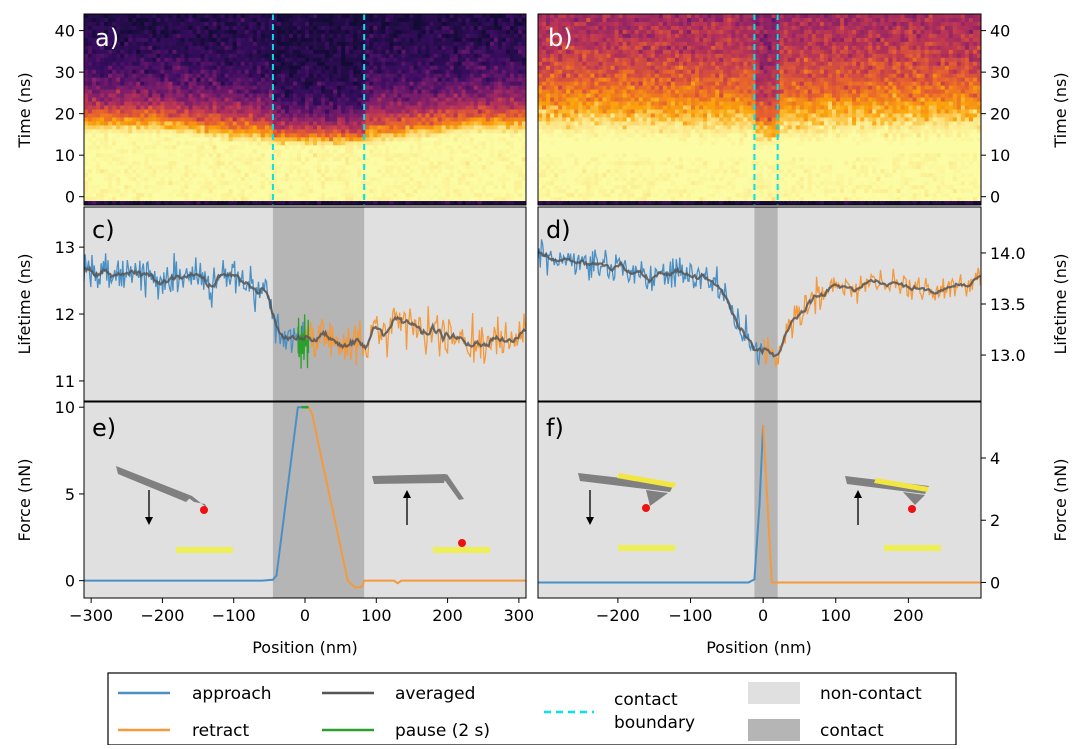 This screenshot has width=1086, height=749. Describe the element at coordinates (305, 647) in the screenshot. I see `xlabel-e: Position (nm)` at that location.